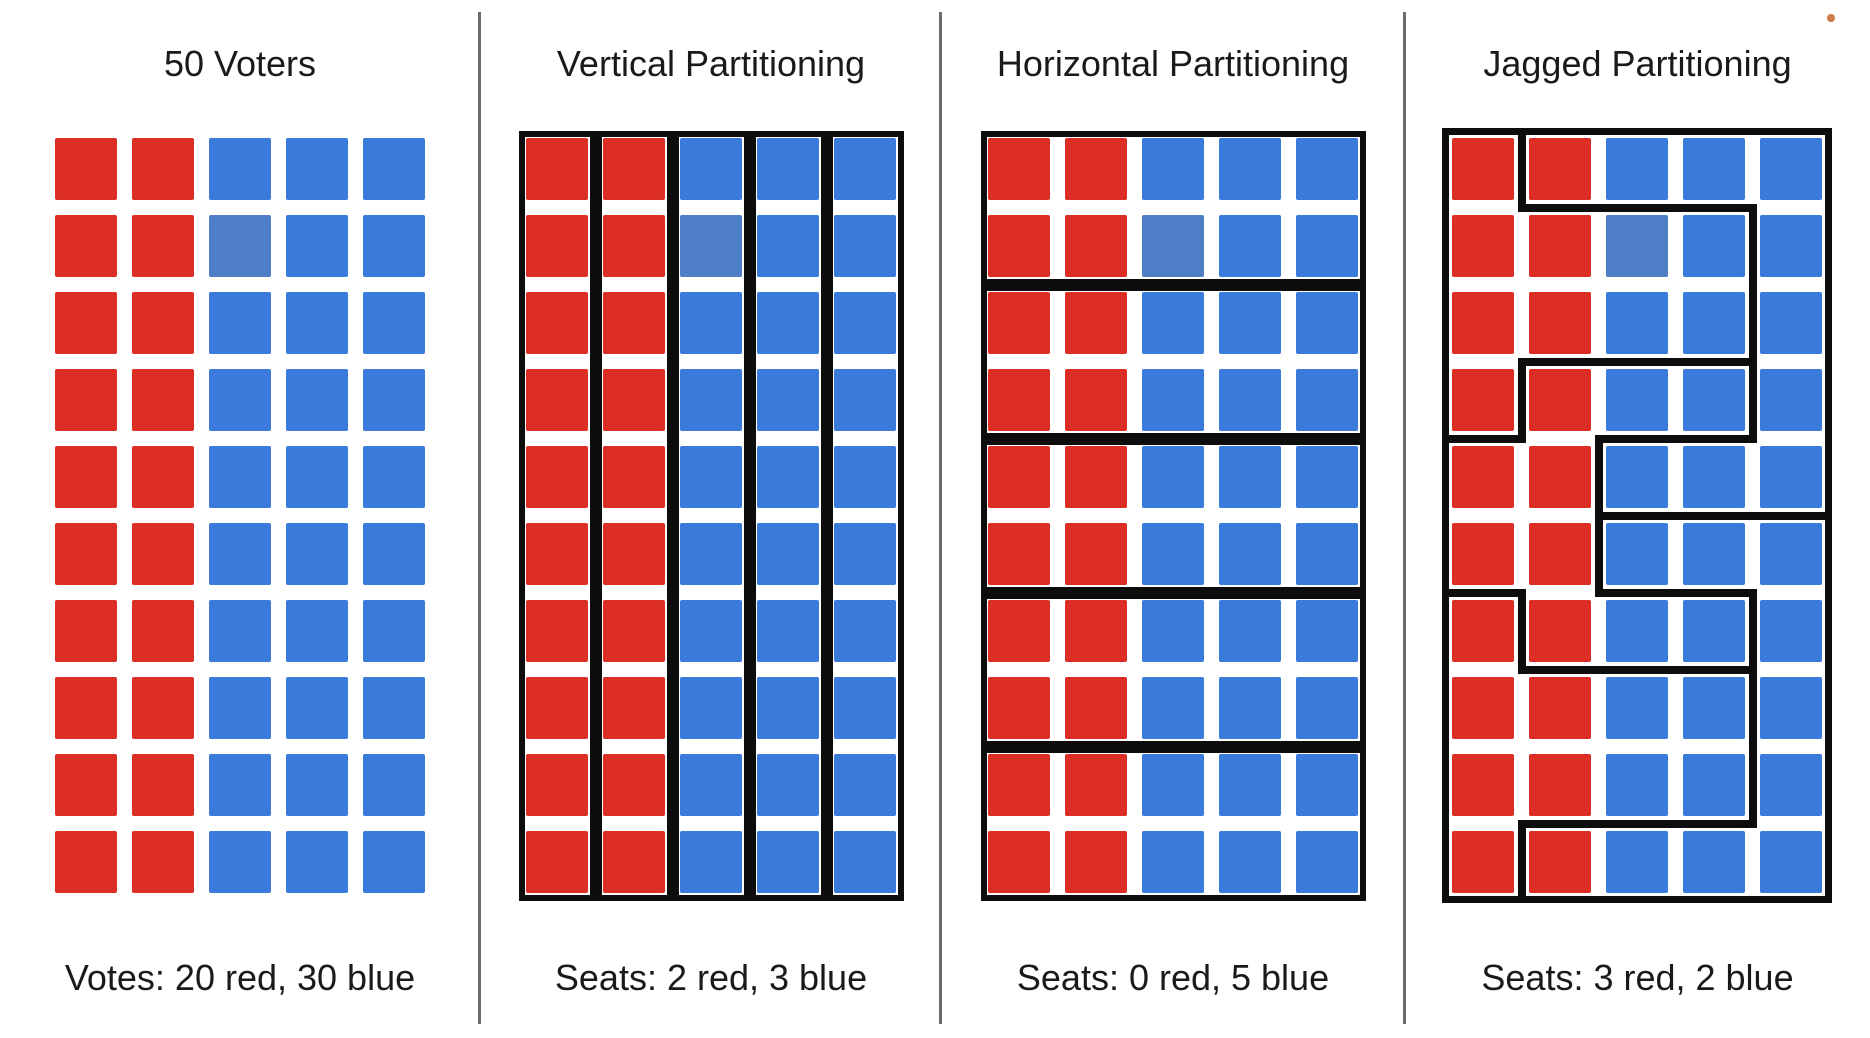 The image size is (1870, 1038). I want to click on voter-square-r5c2, so click(163, 477).